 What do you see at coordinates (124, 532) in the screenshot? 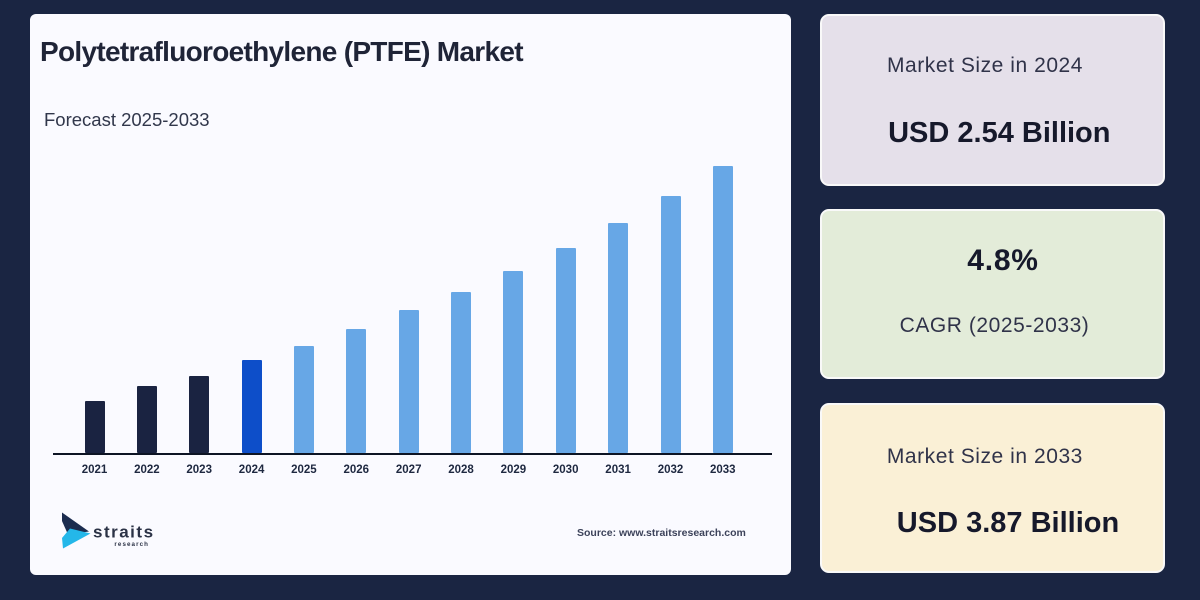
I see `svg-text: straits` at bounding box center [124, 532].